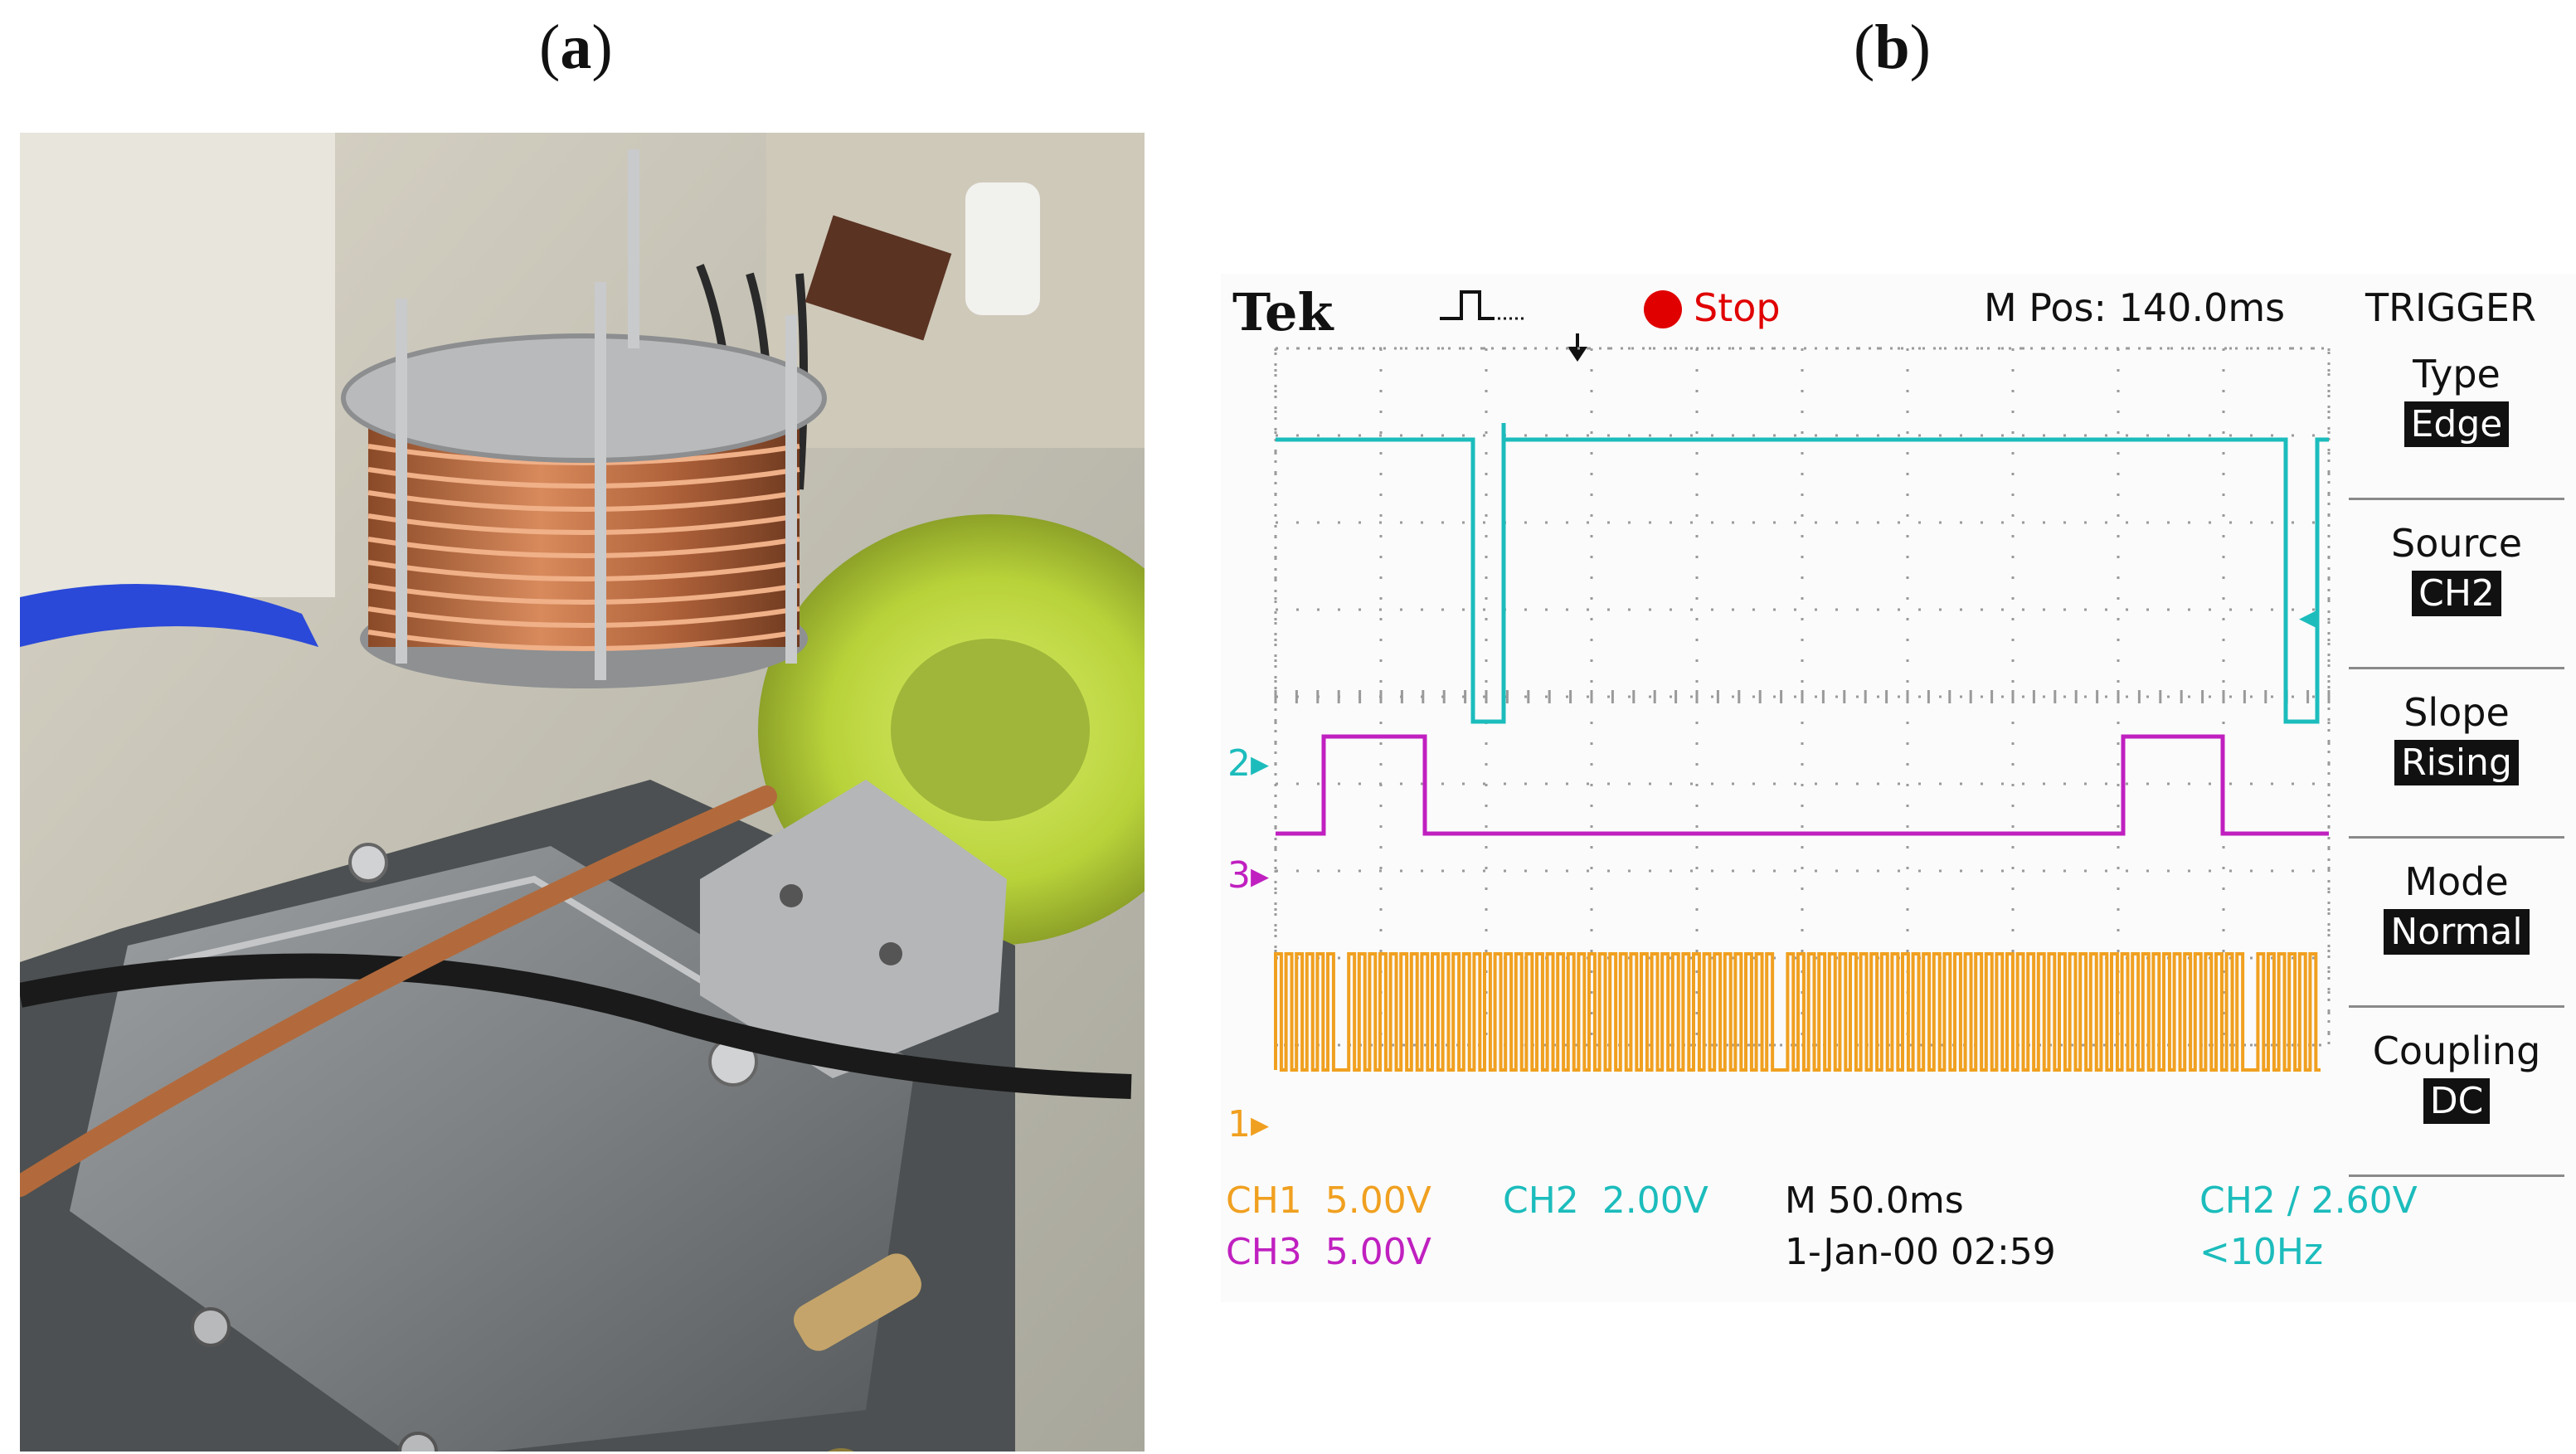 Image resolution: width=2576 pixels, height=1454 pixels. I want to click on run-state: Stop, so click(1738, 307).